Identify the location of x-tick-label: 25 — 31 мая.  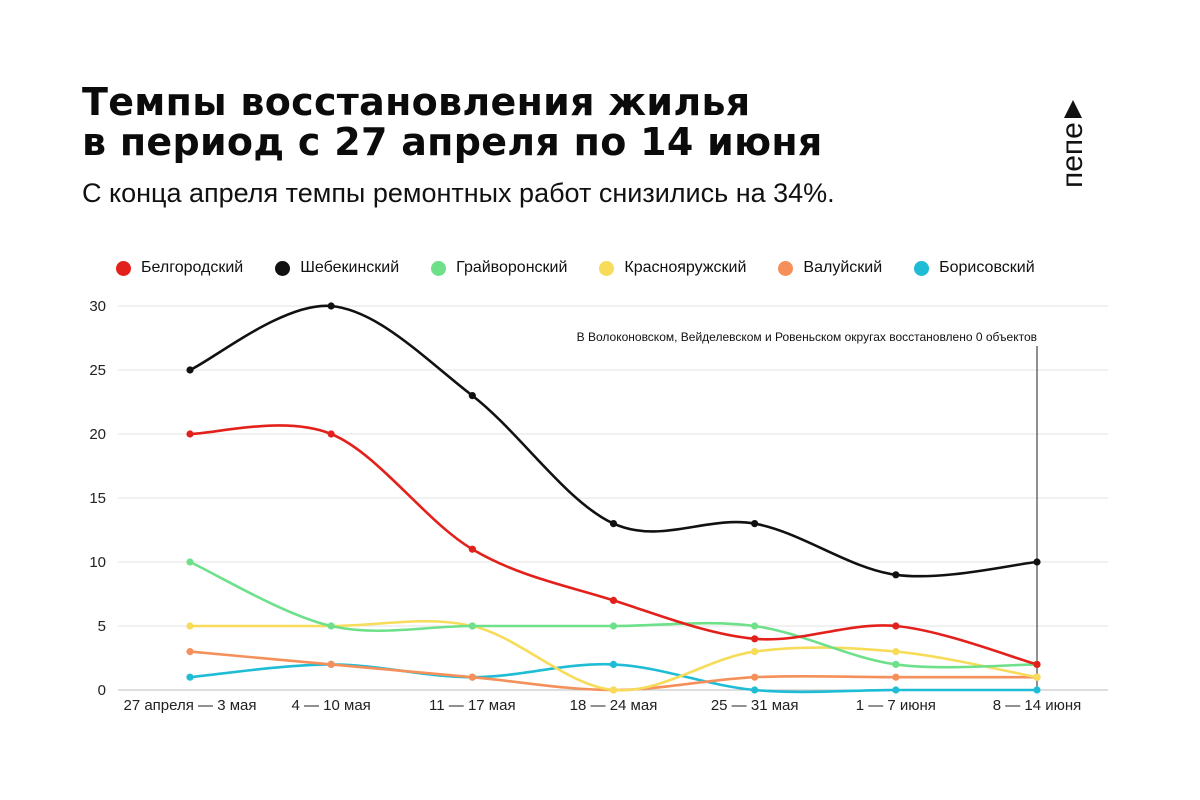
(755, 705).